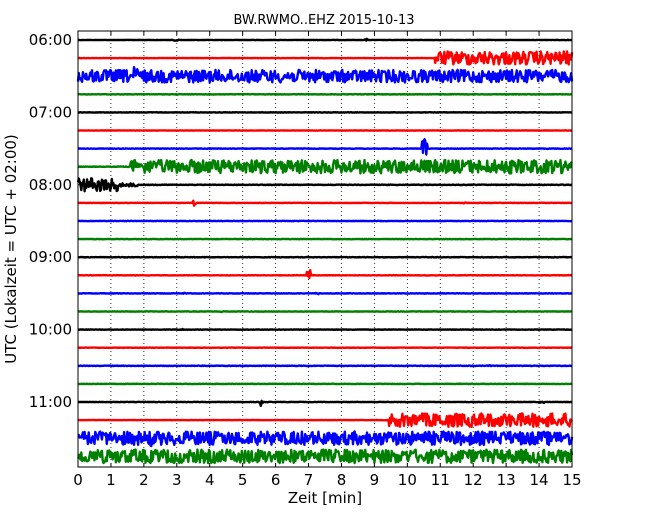  I want to click on x-tick-label: 2, so click(144, 480).